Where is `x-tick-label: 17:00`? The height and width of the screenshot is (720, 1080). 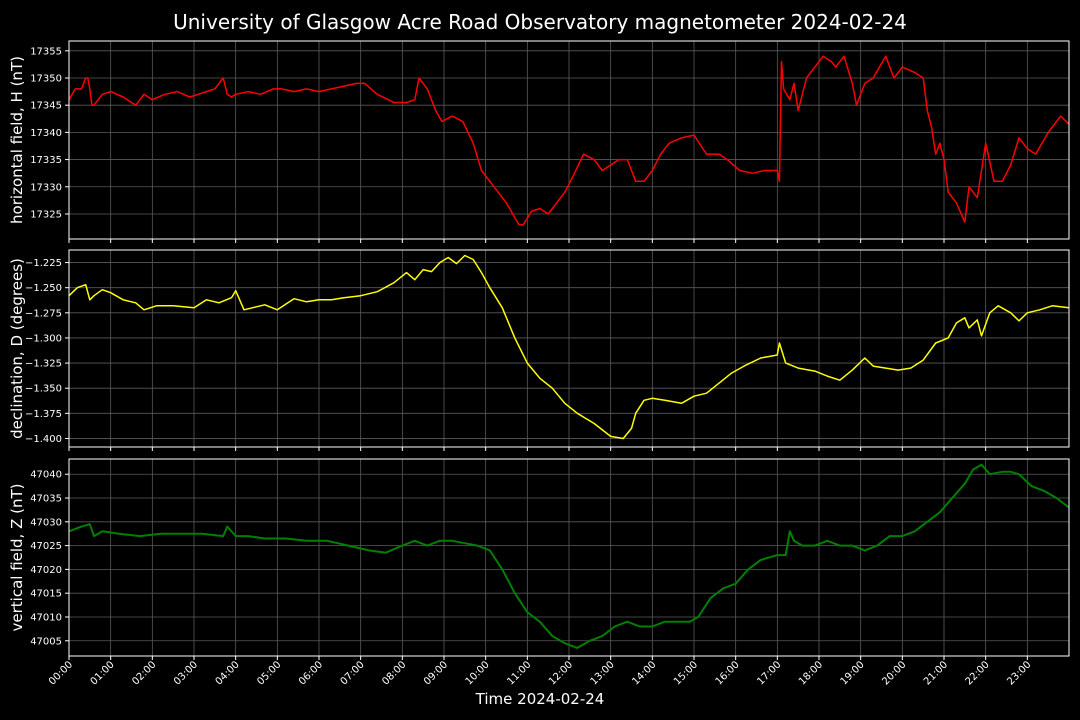 x-tick-label: 17:00 is located at coordinates (769, 673).